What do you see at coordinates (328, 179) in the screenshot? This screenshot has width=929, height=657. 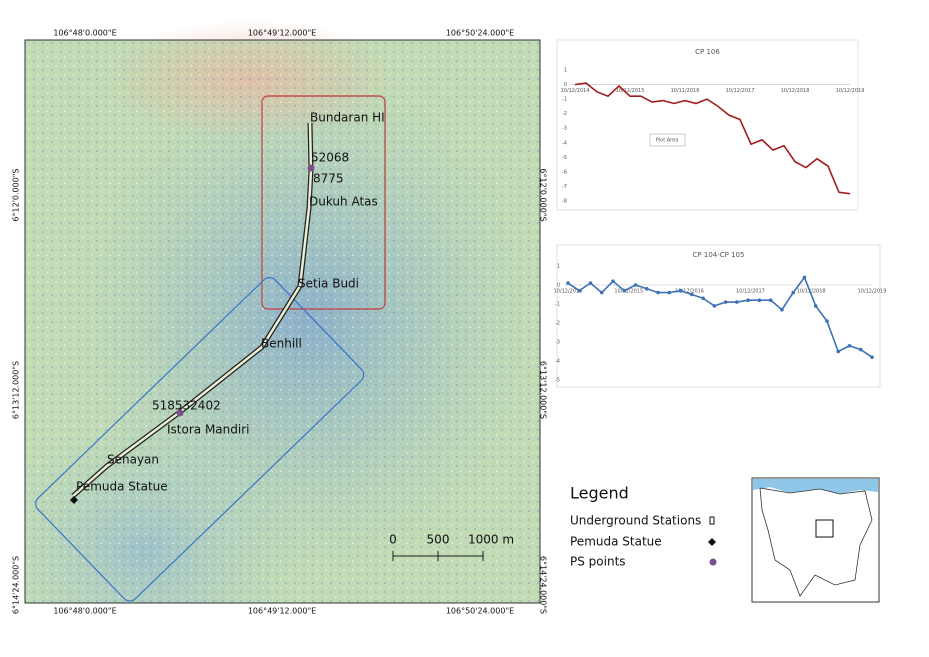 I see `station-label: 8775` at bounding box center [328, 179].